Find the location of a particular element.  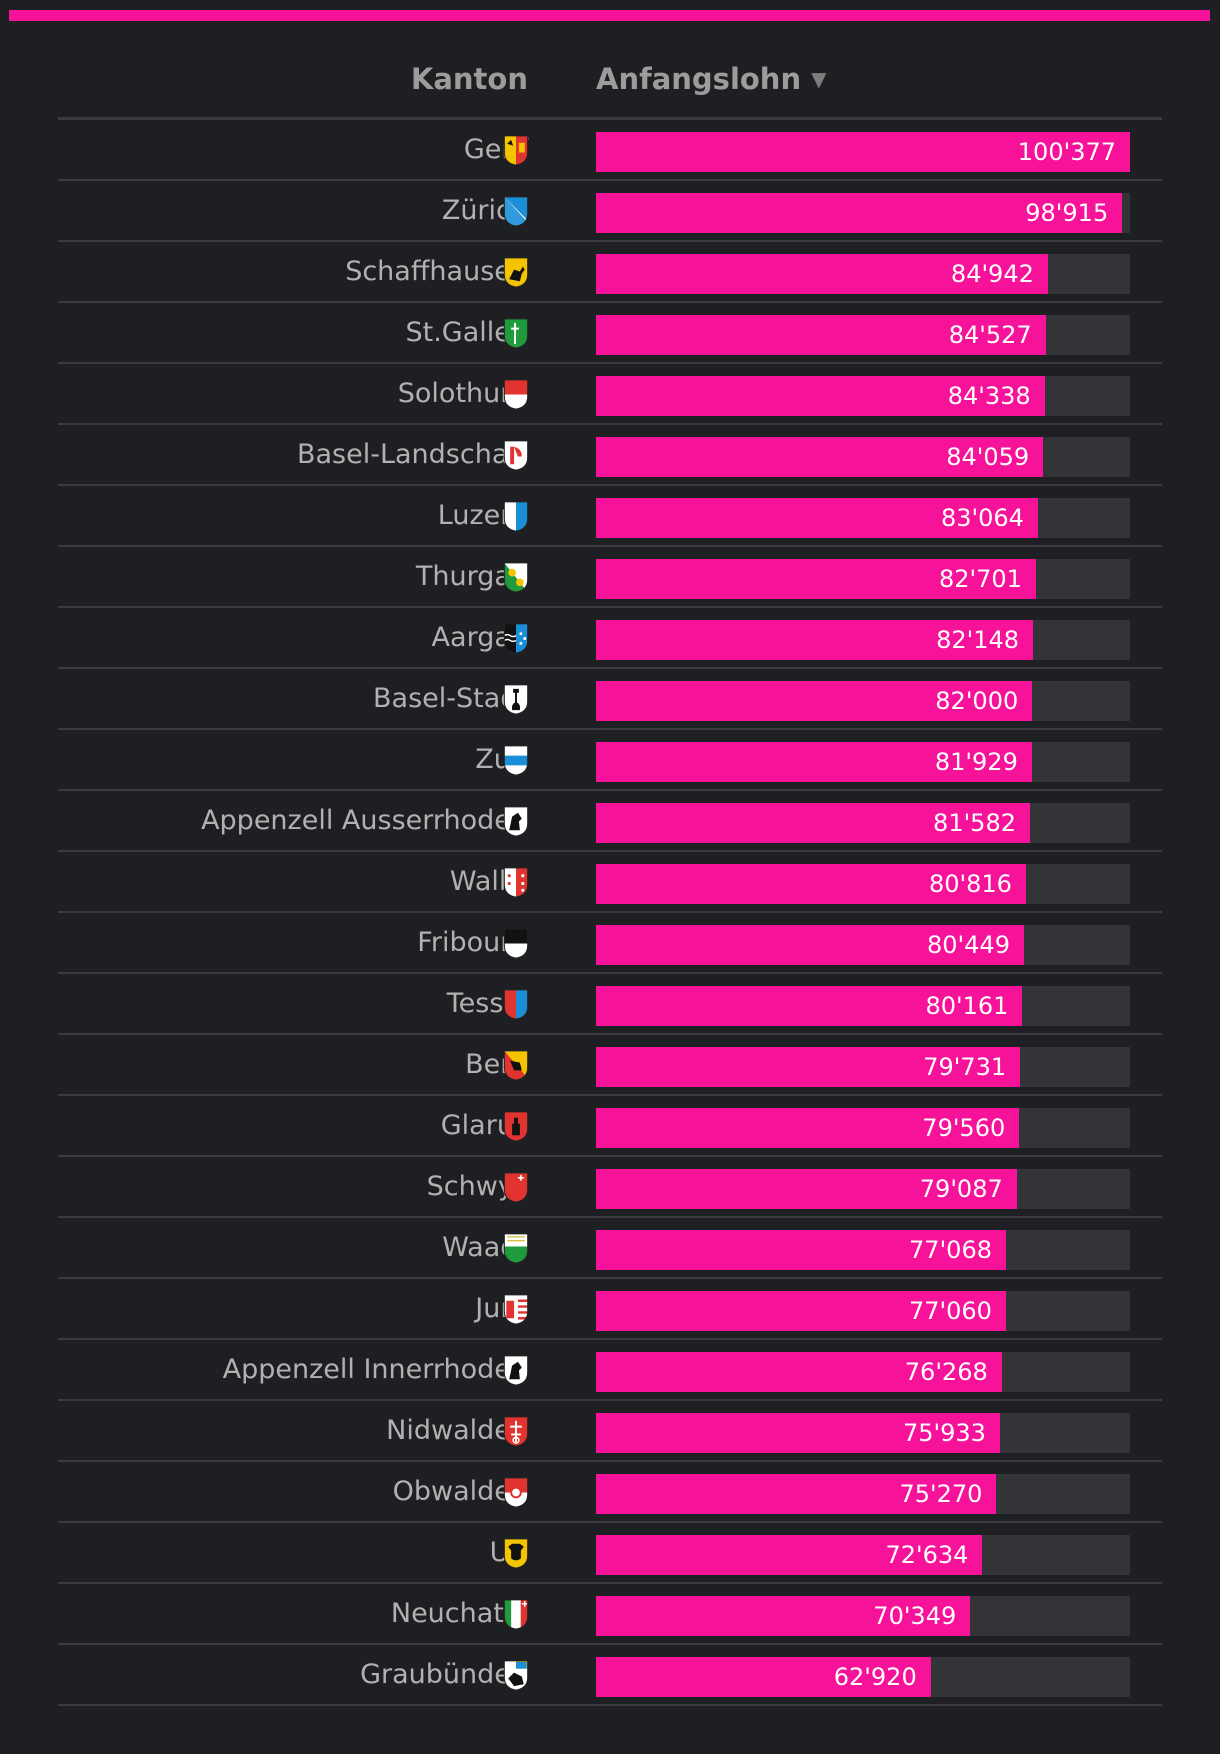

salary-bar: 77'068 is located at coordinates (801, 1250).